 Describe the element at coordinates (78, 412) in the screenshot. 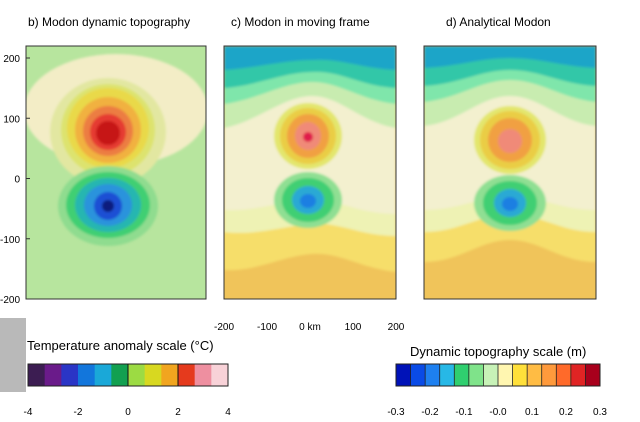

I see `colorbar-tick-label: -2` at that location.